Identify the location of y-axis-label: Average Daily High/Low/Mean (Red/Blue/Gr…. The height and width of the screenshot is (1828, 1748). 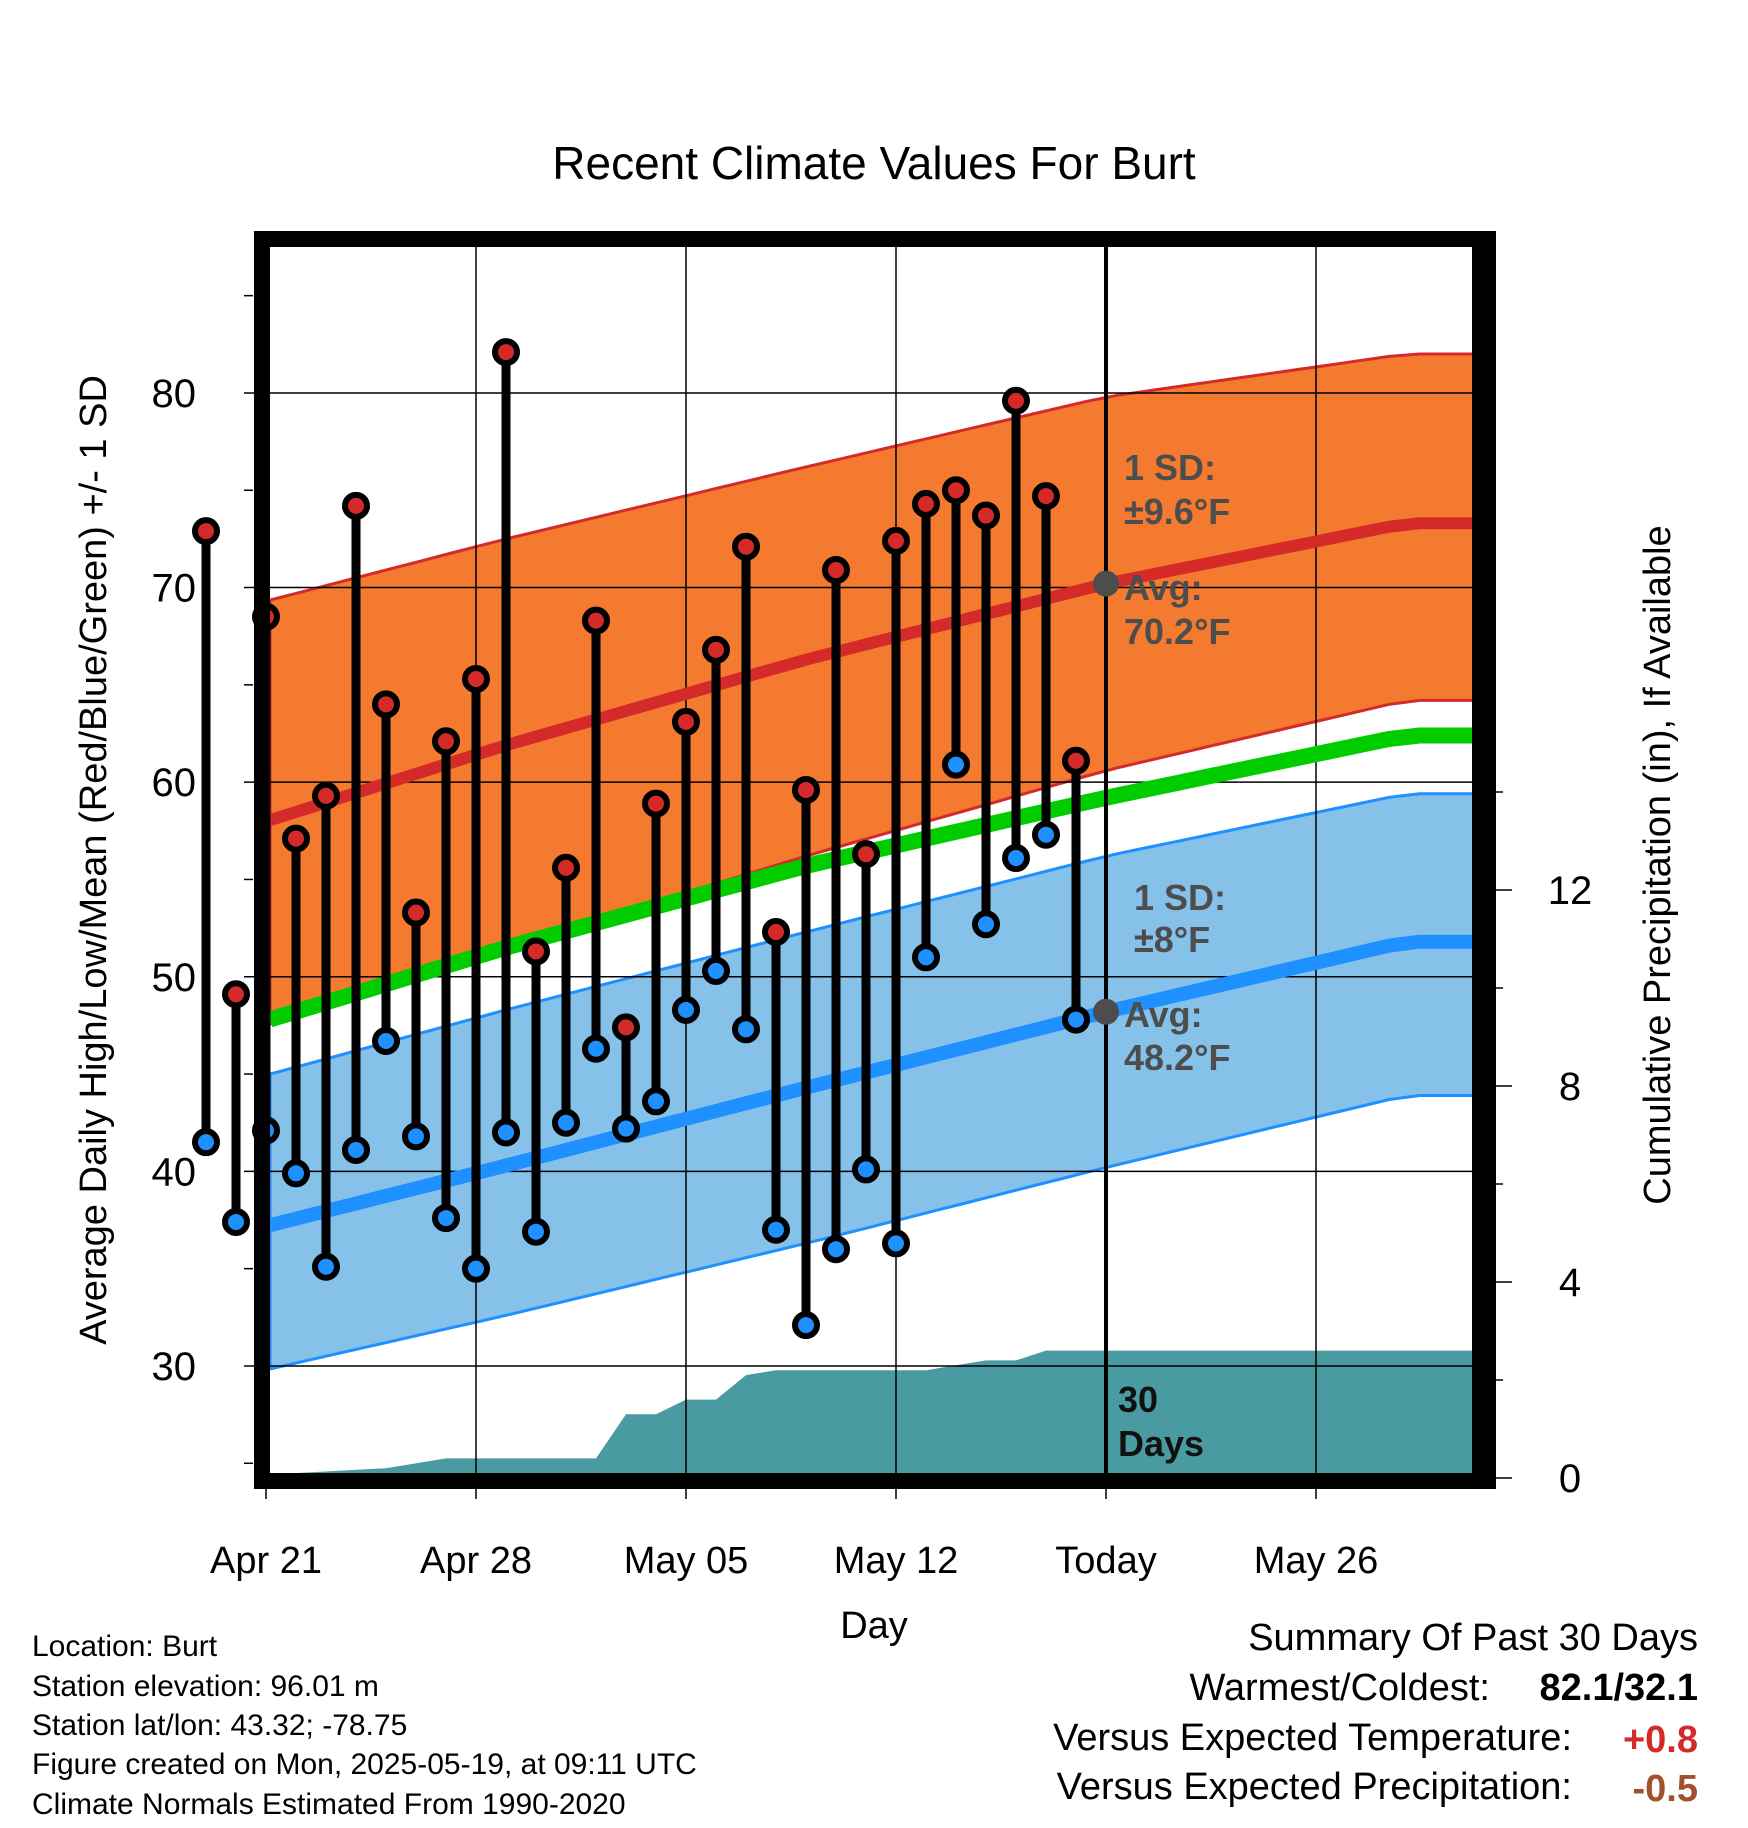
(94, 860).